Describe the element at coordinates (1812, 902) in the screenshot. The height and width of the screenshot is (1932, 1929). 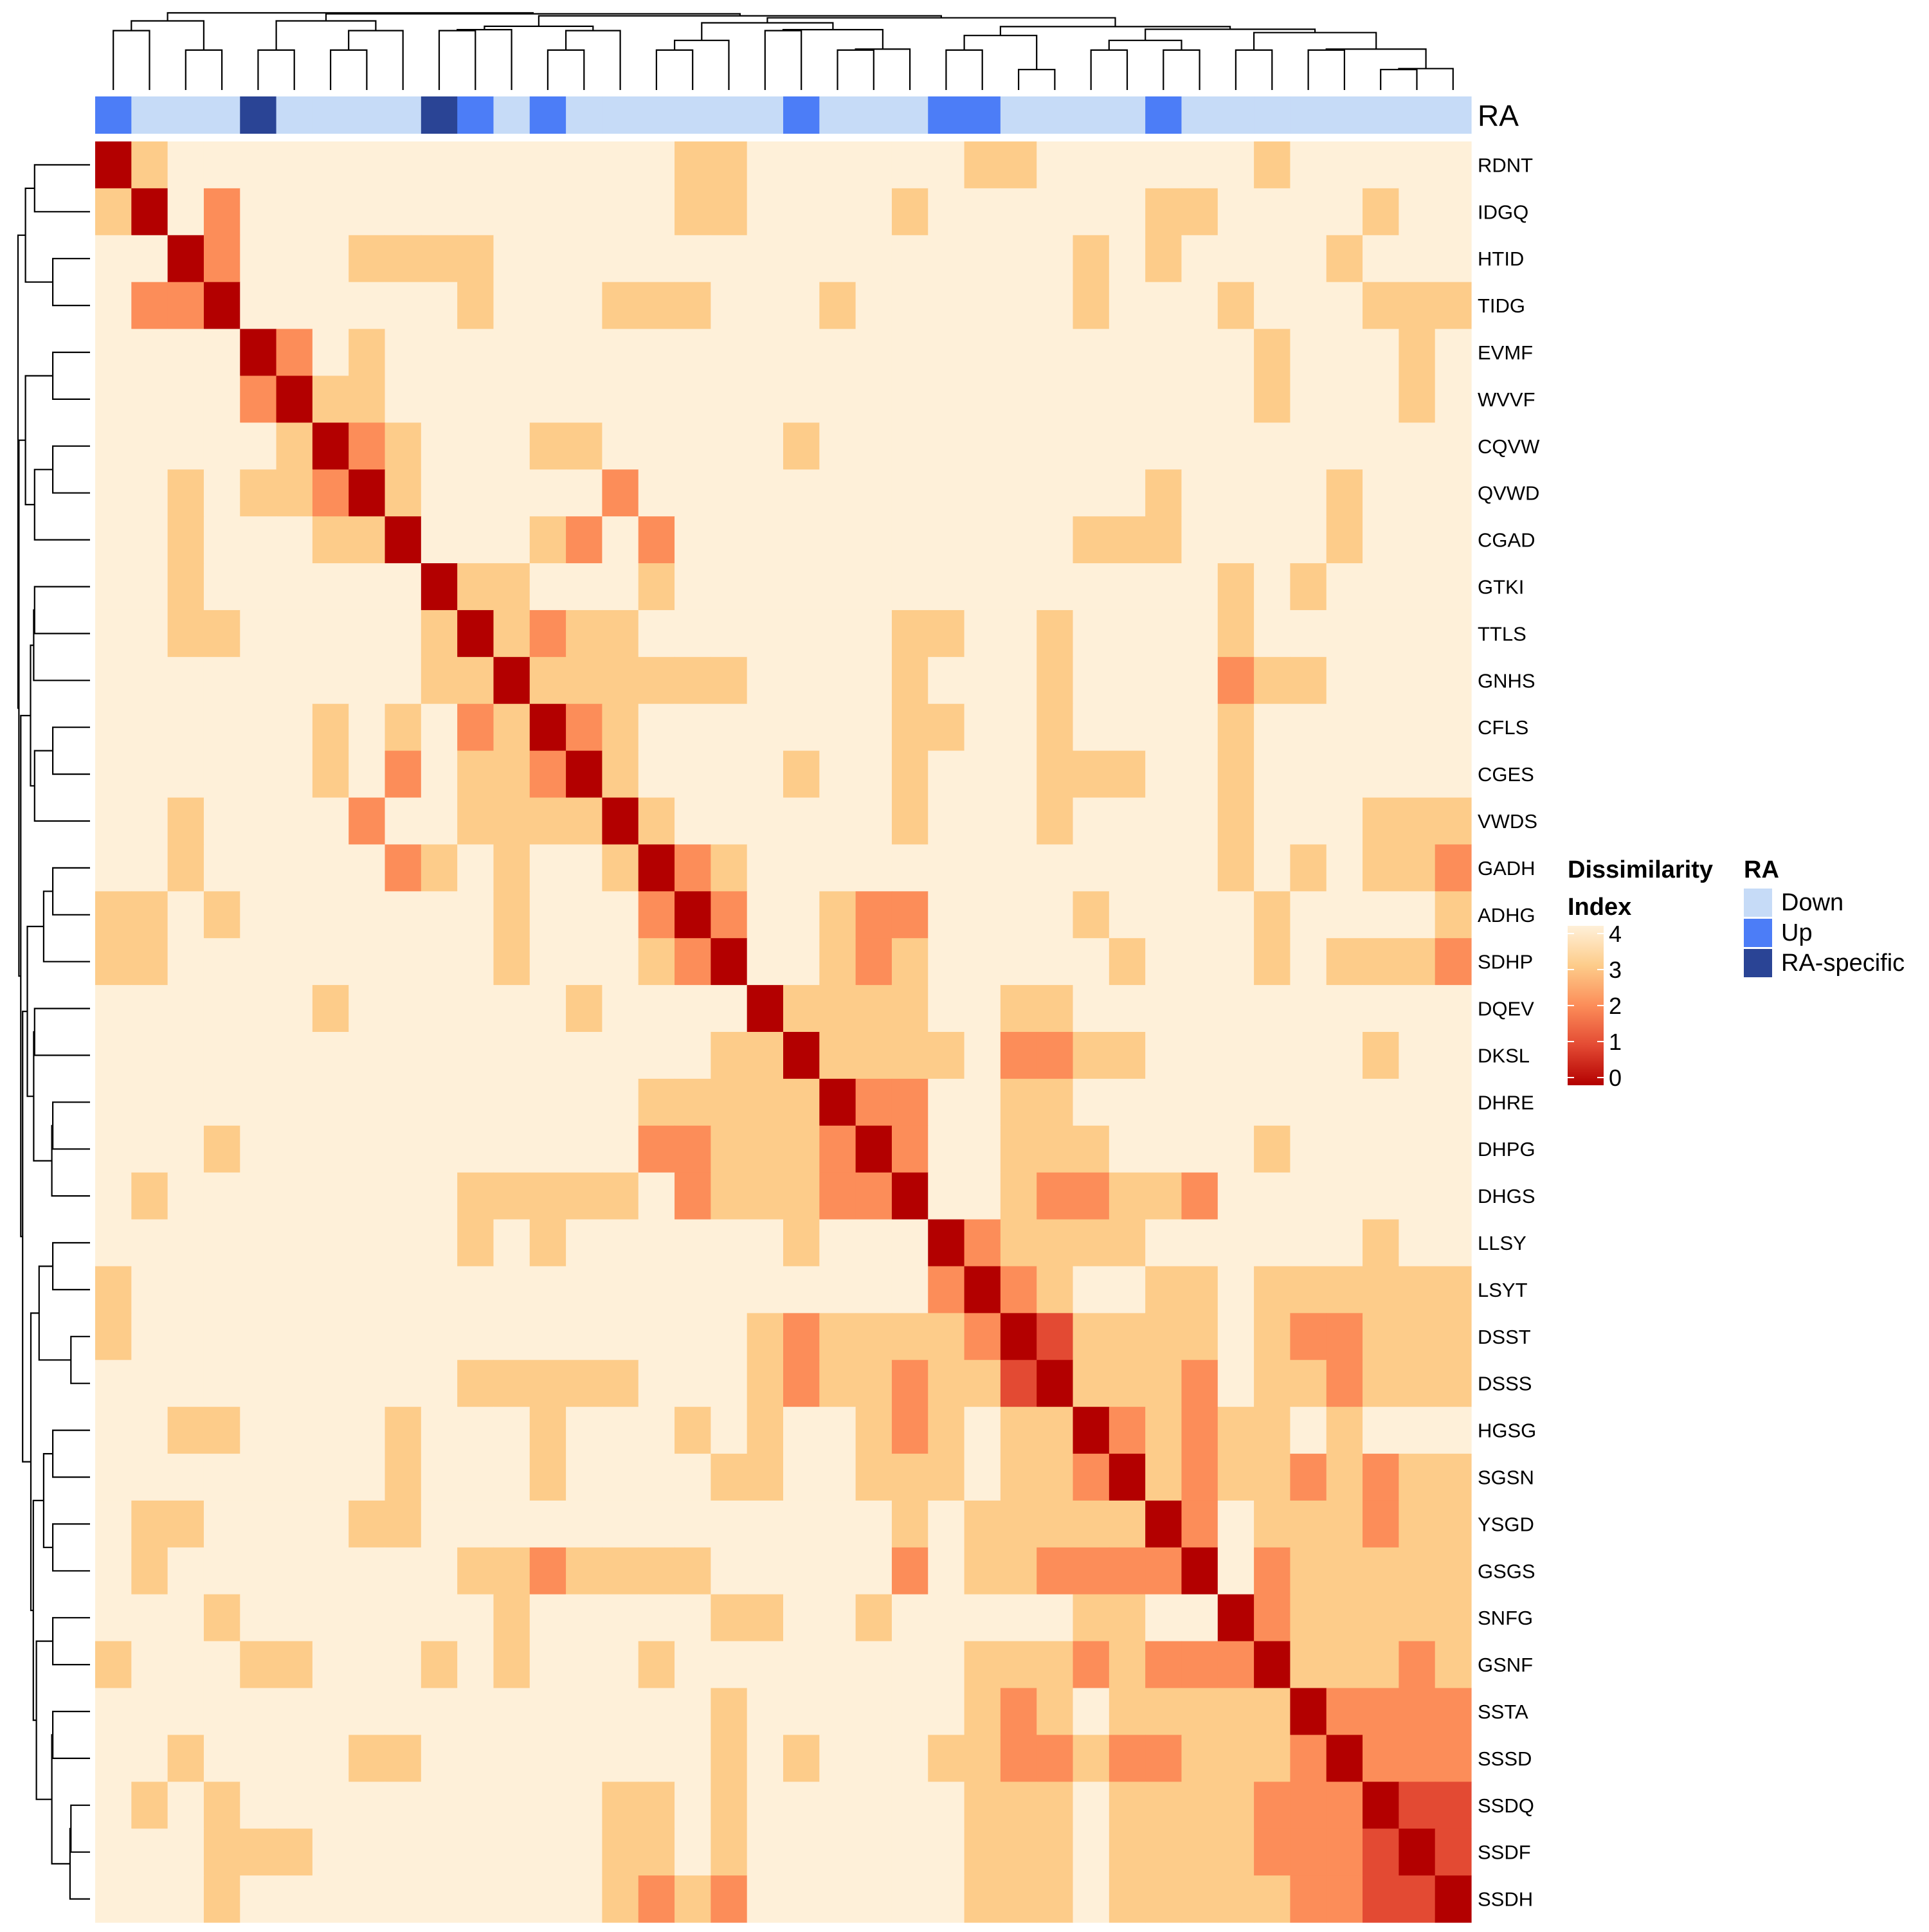
I see `ra-legend-label: Down` at that location.